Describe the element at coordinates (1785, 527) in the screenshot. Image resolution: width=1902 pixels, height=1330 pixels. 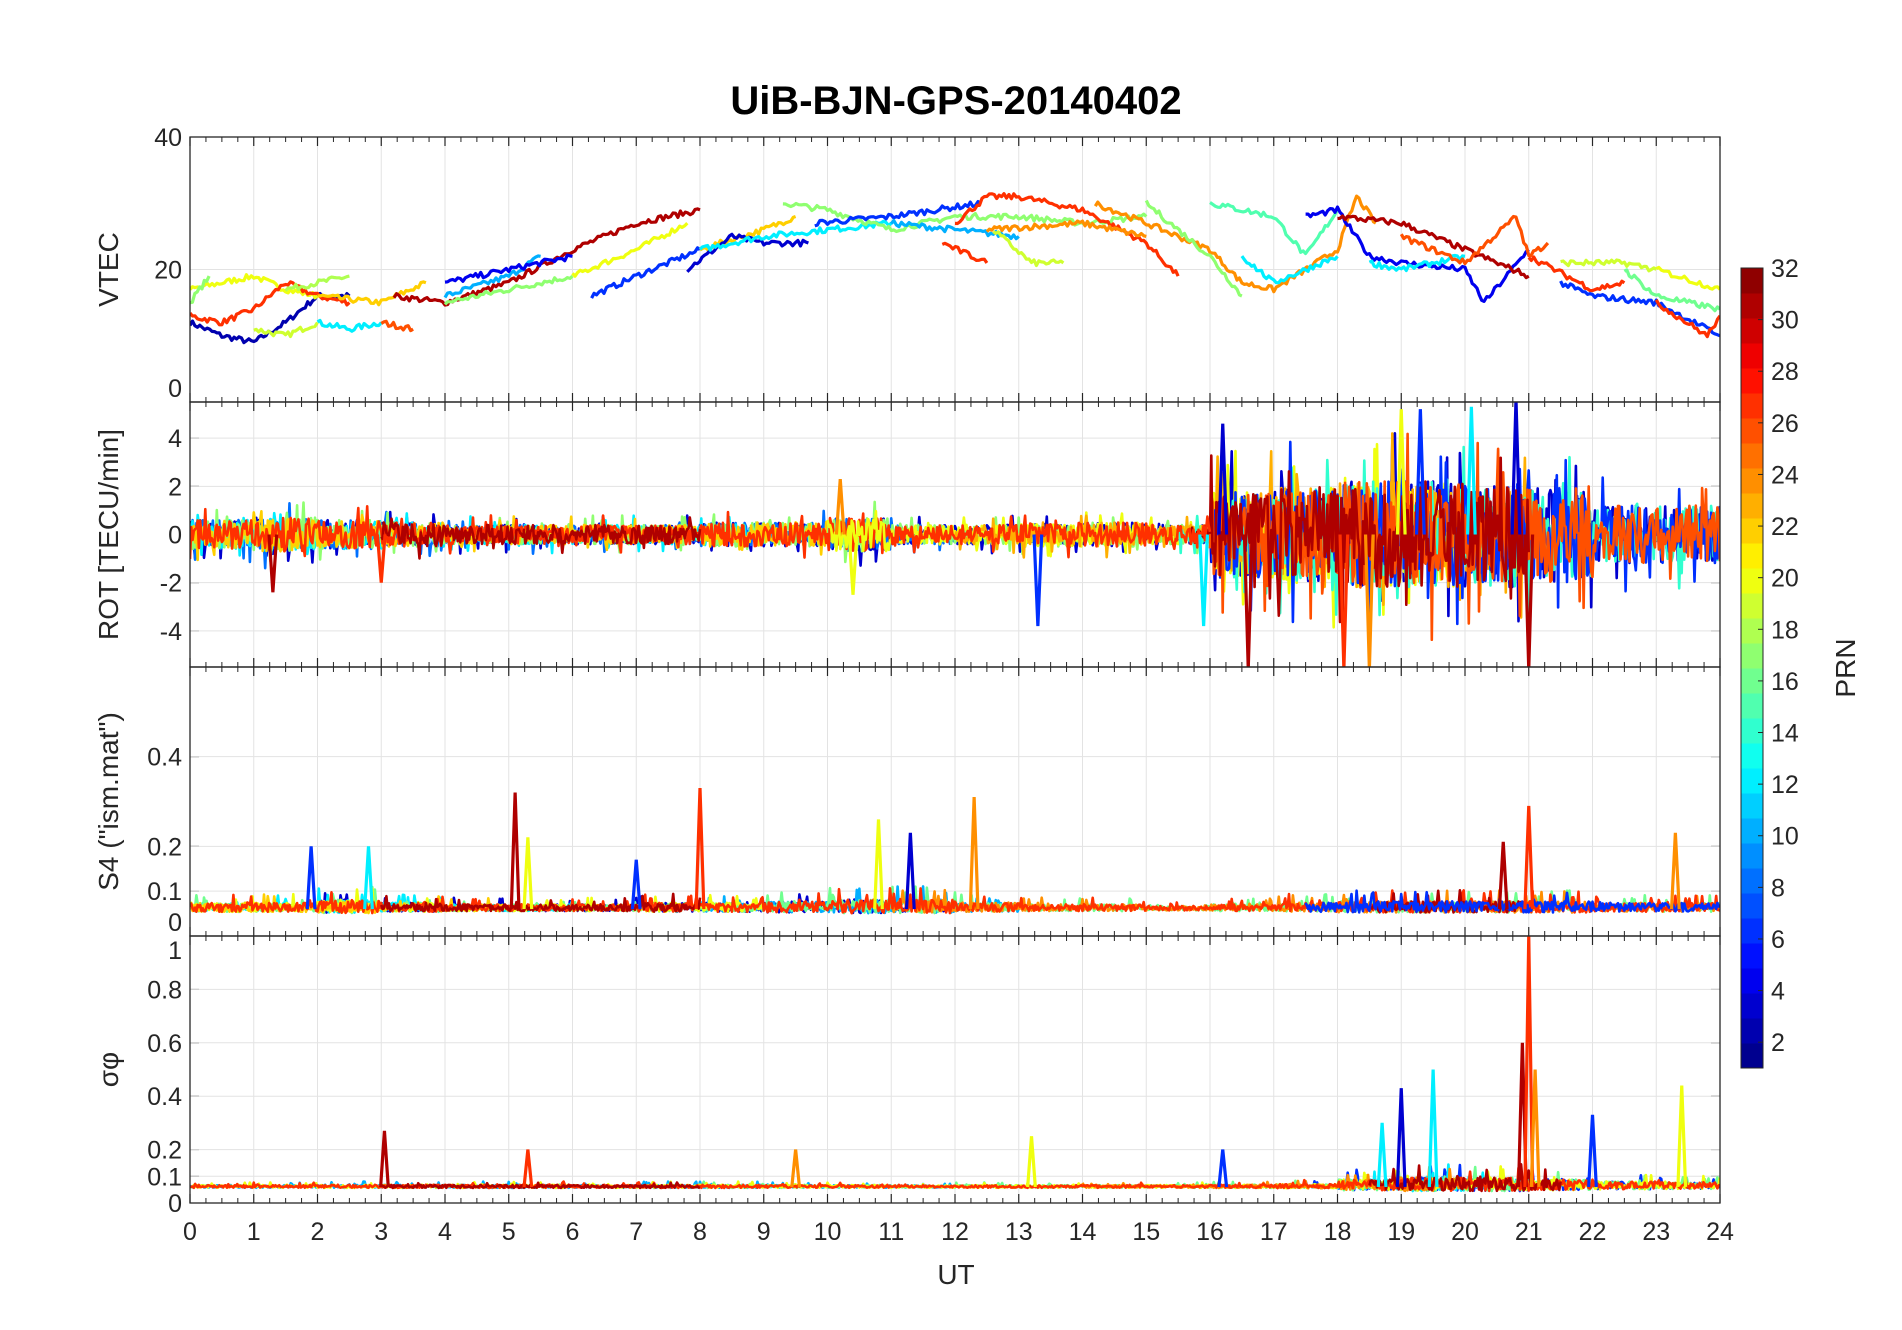
I see `colorbar-tick-label: 22` at that location.